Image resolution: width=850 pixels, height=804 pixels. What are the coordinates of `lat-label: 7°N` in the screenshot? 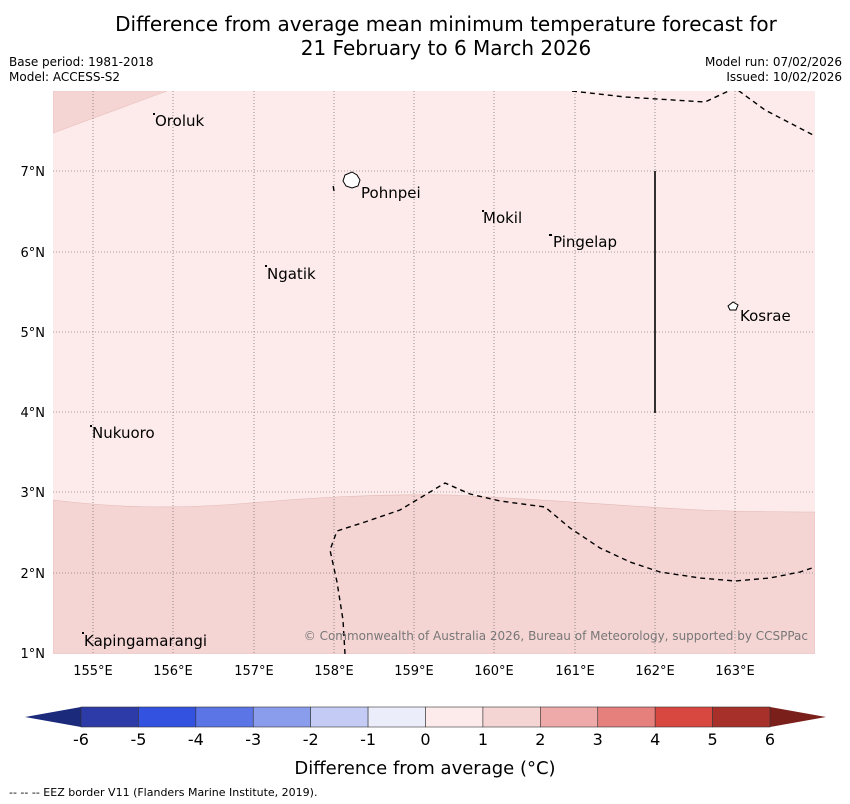 It's located at (33, 172).